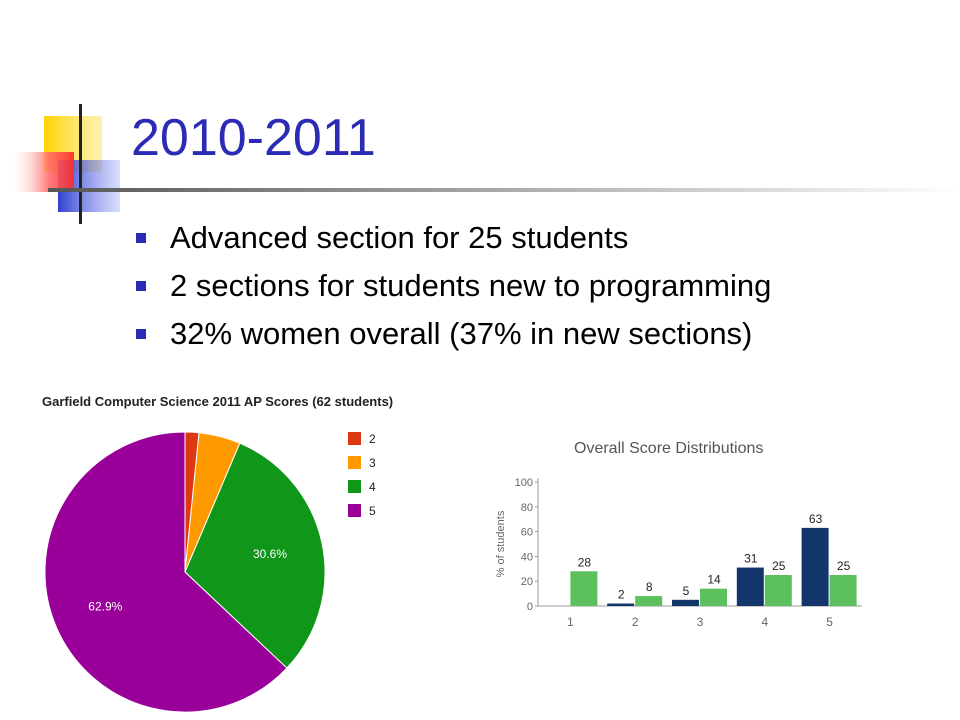 This screenshot has height=720, width=960. Describe the element at coordinates (527, 582) in the screenshot. I see `y-tick-label: 20` at that location.